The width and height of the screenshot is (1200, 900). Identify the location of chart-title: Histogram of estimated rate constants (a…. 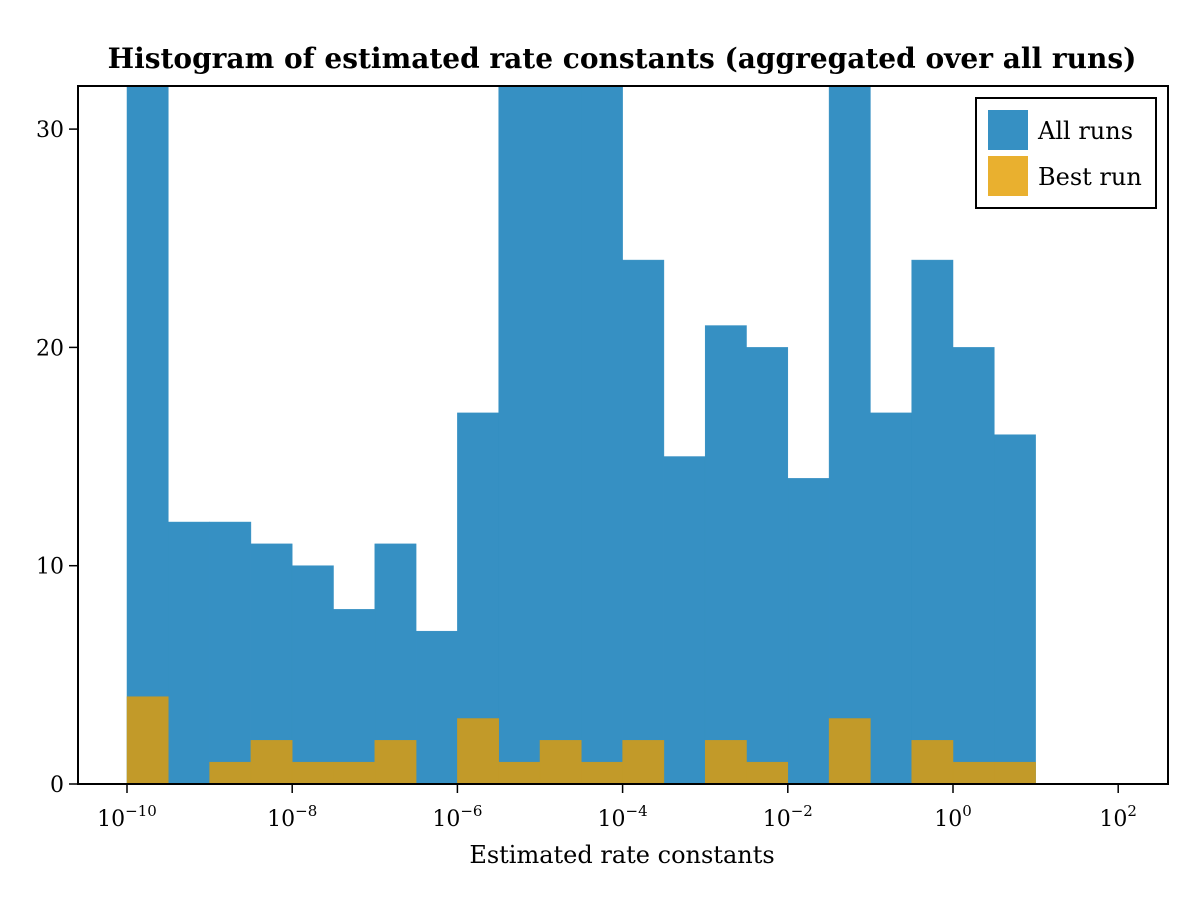
(622, 58).